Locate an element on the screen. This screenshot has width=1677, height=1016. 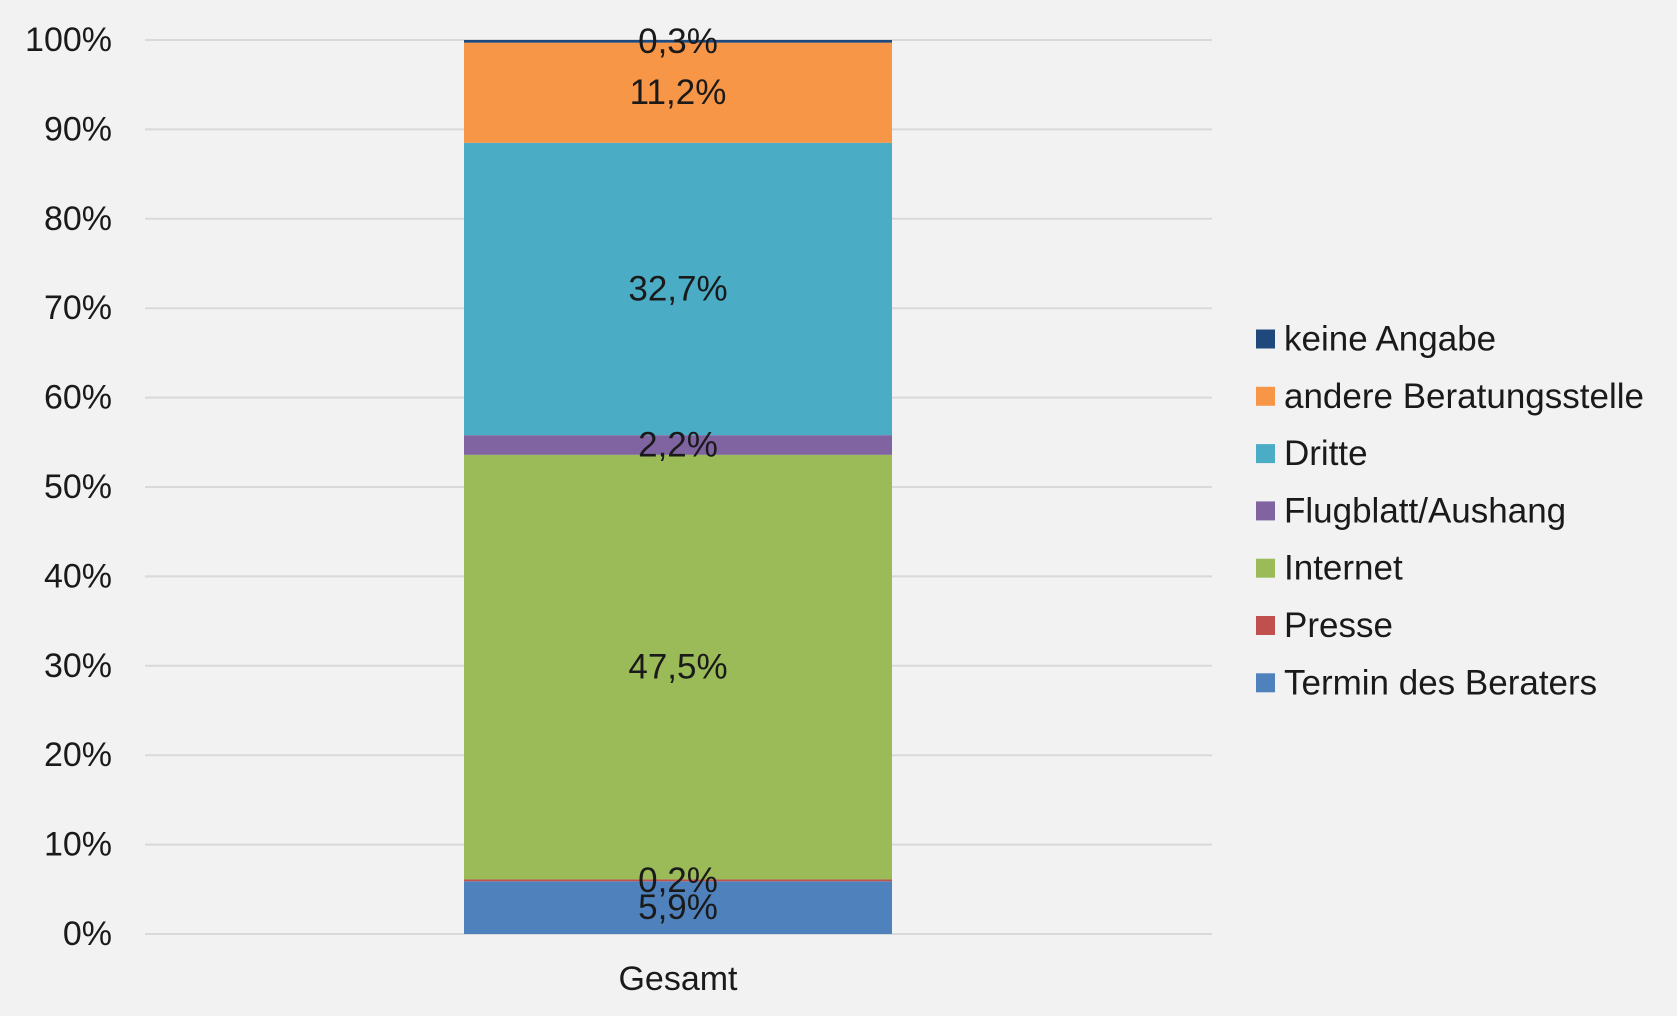
y-tick-label: 80% is located at coordinates (78, 219).